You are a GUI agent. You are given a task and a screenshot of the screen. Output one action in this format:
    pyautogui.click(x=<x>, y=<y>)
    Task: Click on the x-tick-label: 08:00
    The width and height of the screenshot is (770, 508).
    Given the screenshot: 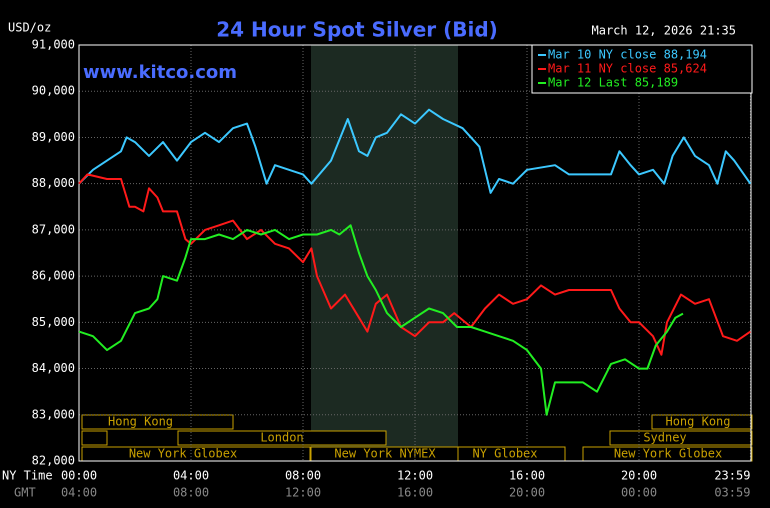 What is the action you would take?
    pyautogui.click(x=303, y=476)
    